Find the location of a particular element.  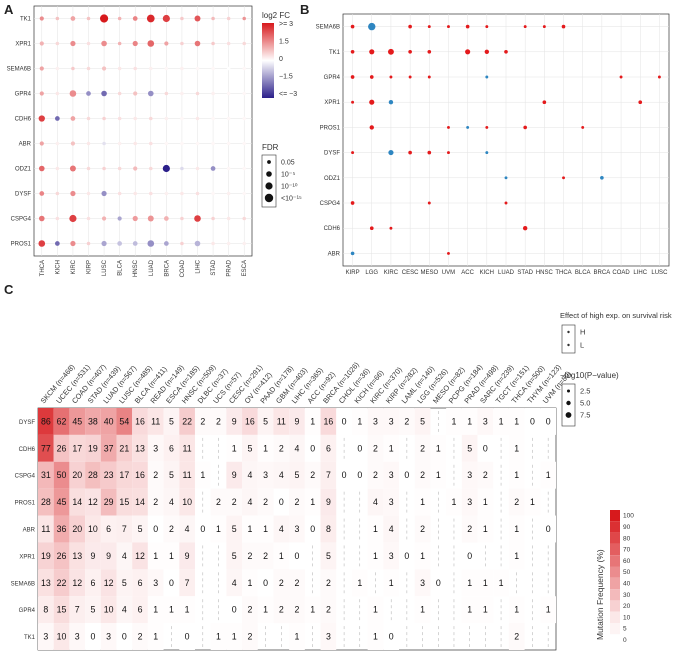

panel-c-cell-value: 11 is located at coordinates (45, 529).